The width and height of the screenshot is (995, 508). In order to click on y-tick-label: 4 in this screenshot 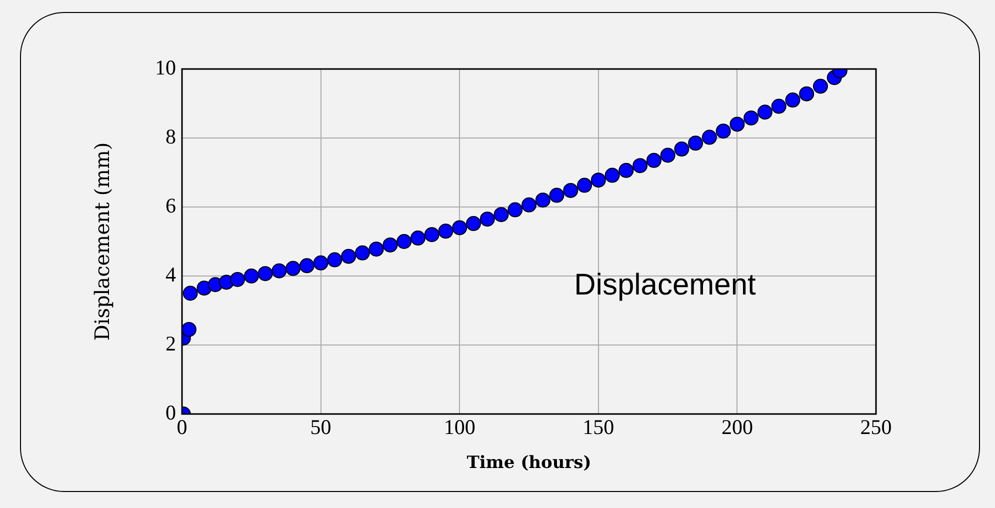, I will do `click(171, 274)`.